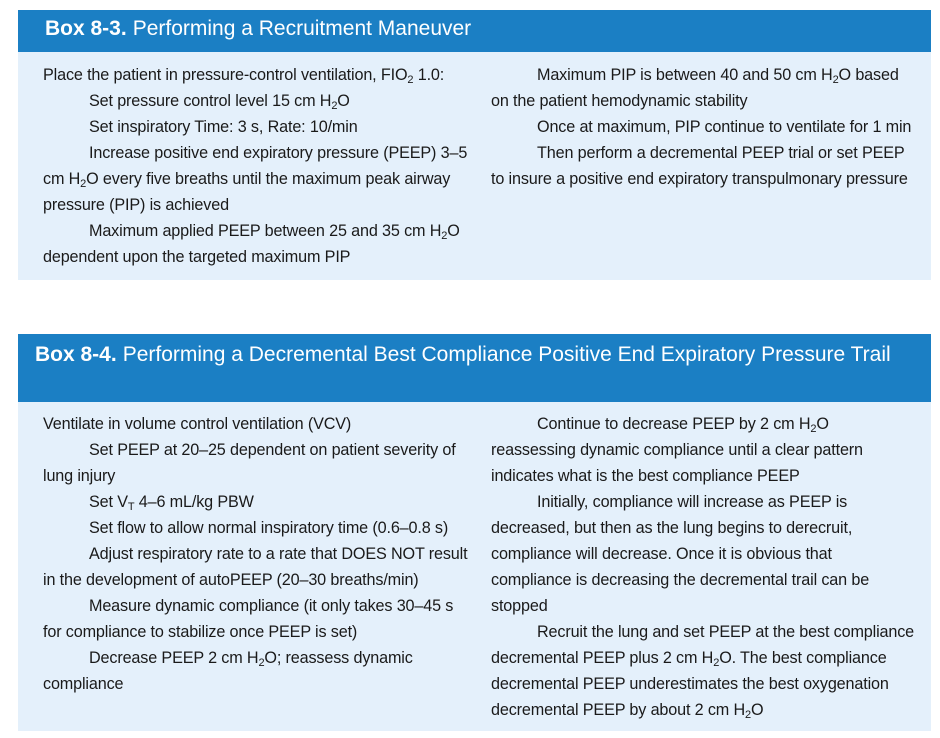 The height and width of the screenshot is (738, 940). I want to click on subscript: T, so click(131, 507).